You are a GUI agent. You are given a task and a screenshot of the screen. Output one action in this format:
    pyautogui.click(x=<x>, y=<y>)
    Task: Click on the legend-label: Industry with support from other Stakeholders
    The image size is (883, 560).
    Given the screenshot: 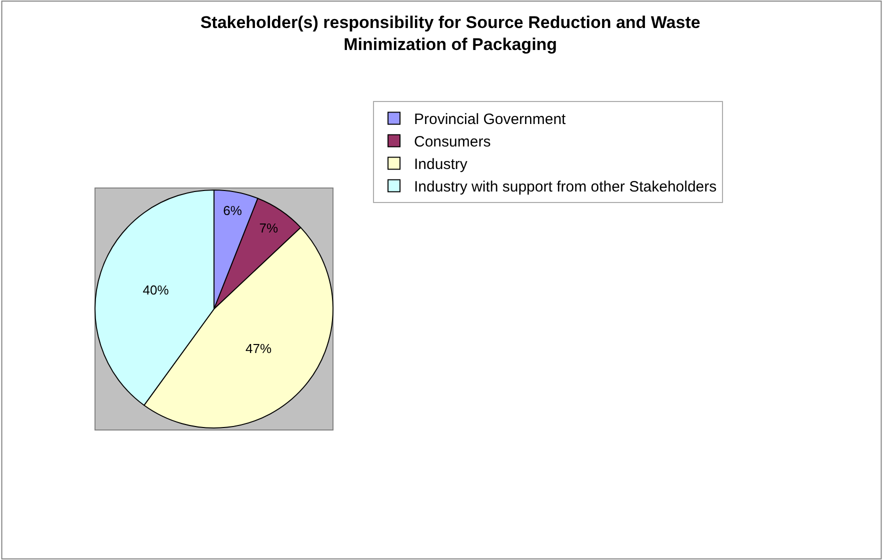 What is the action you would take?
    pyautogui.click(x=565, y=187)
    